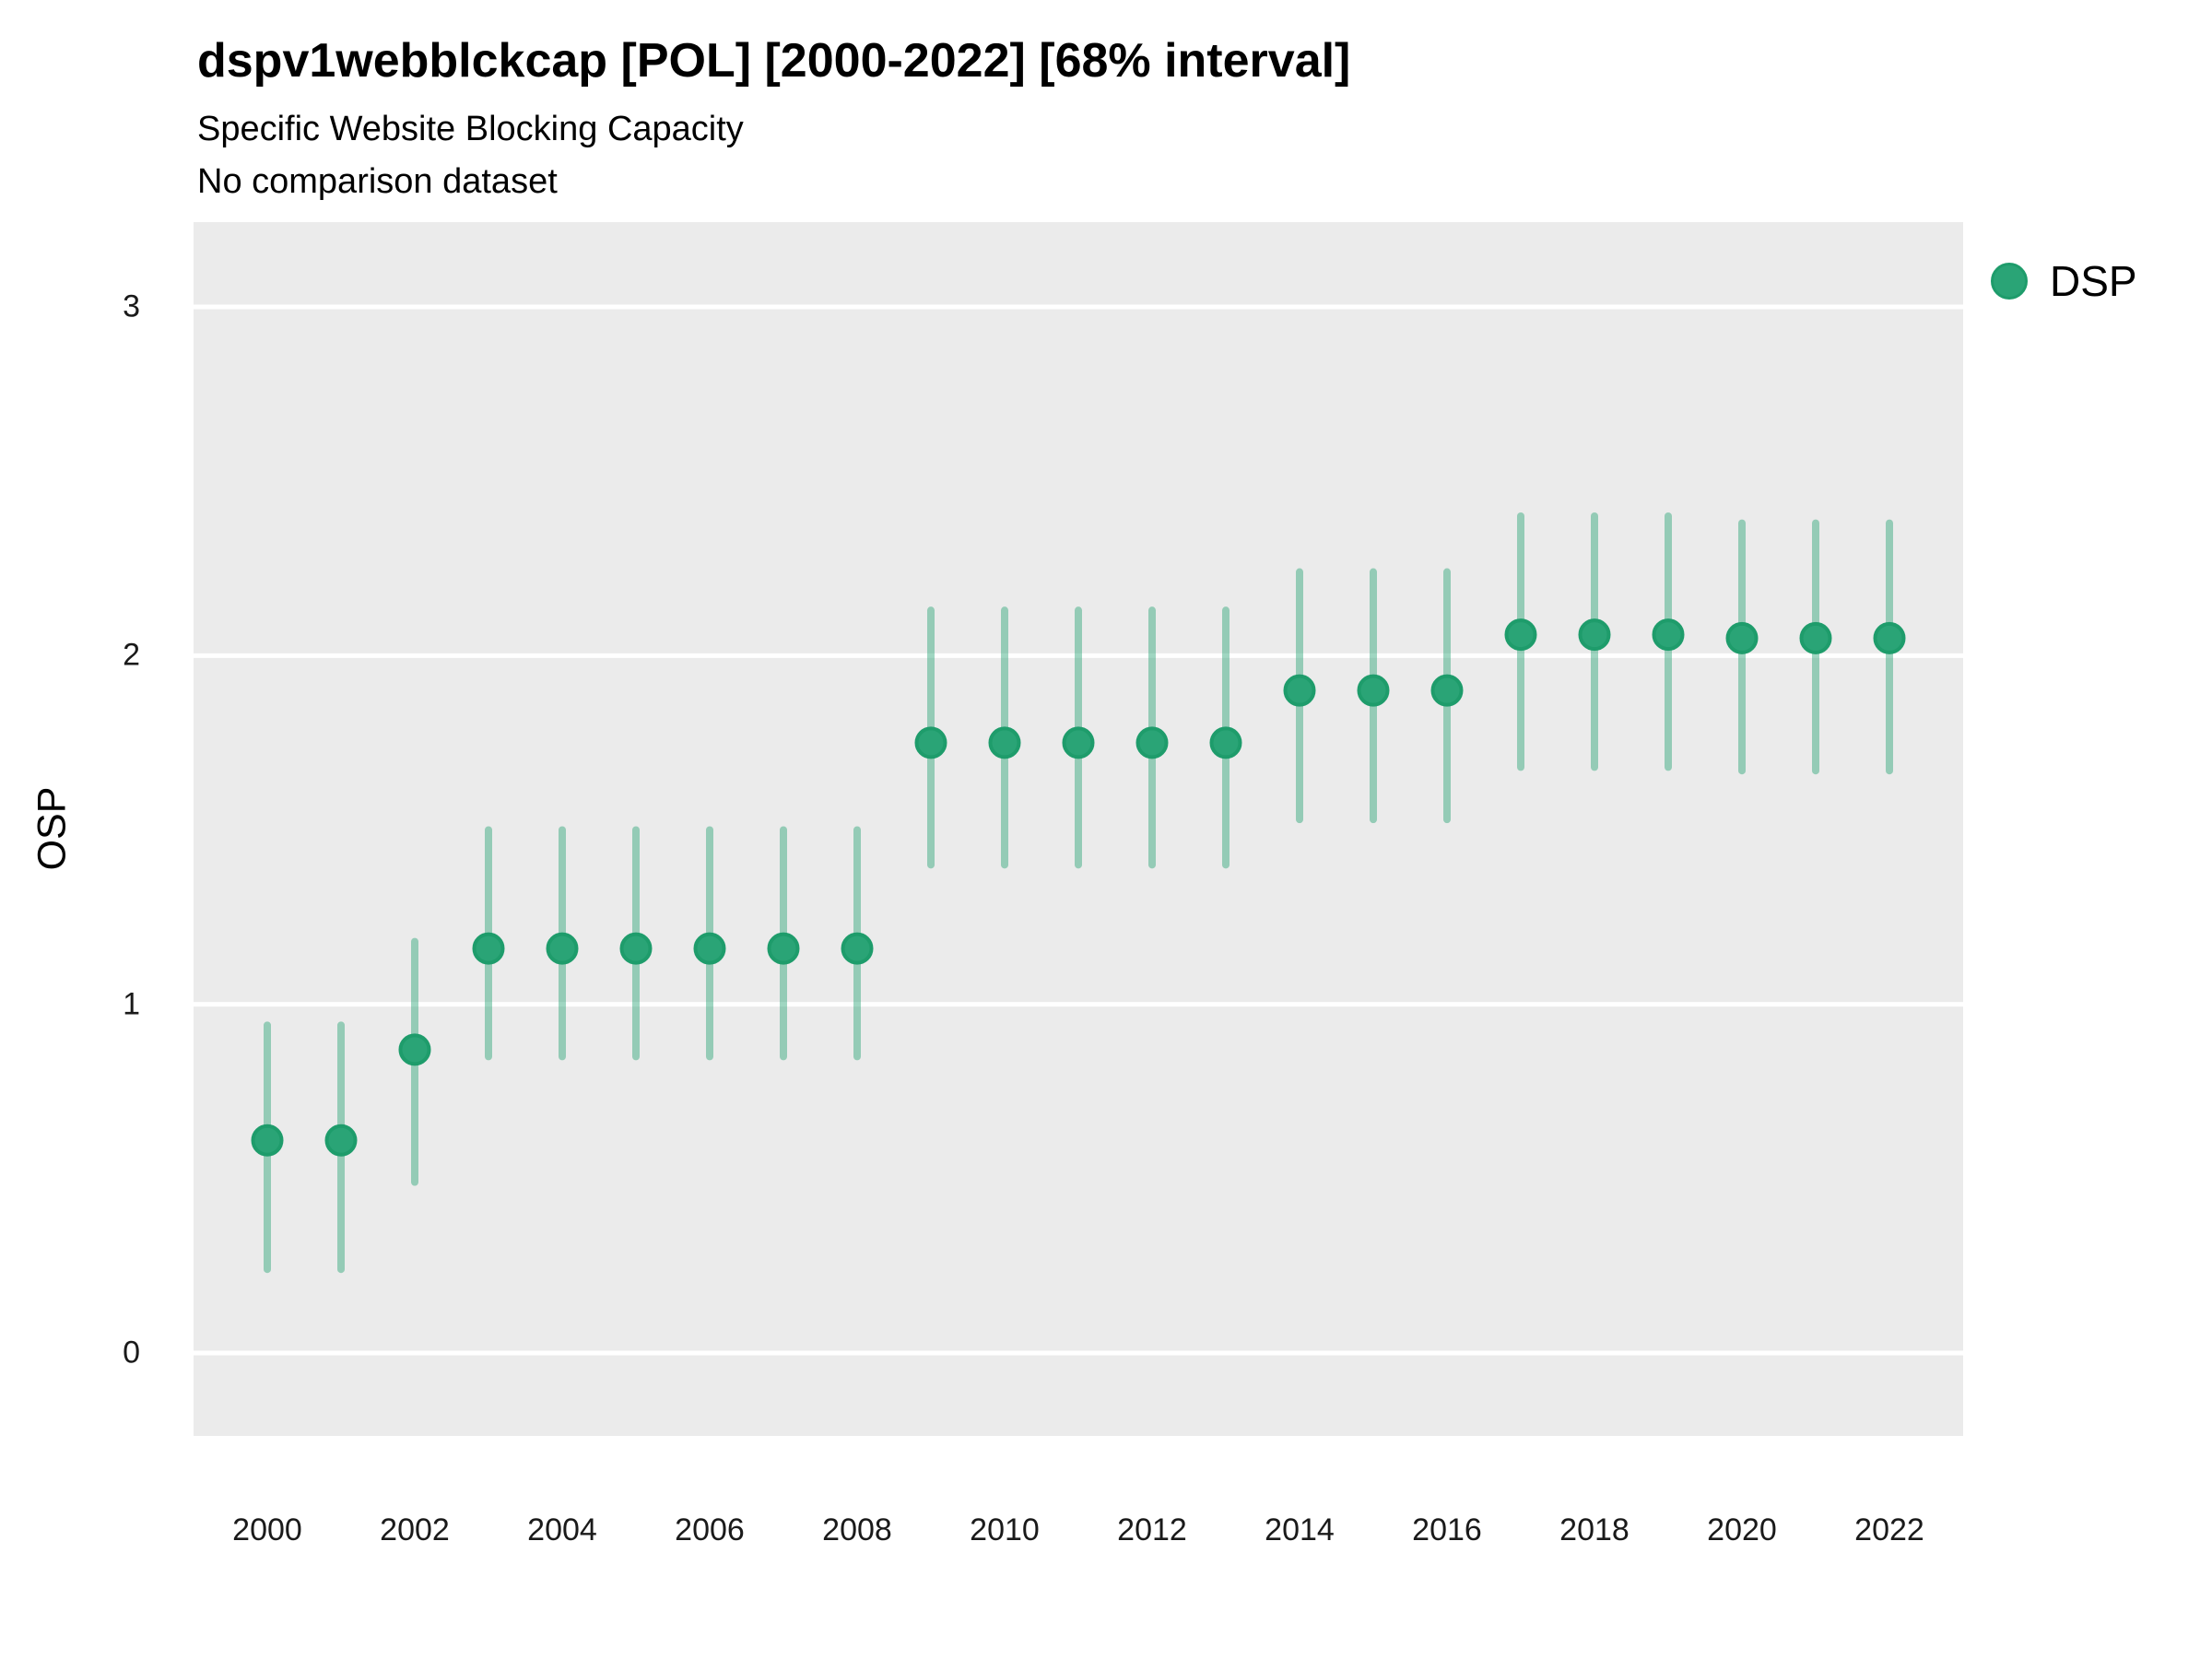 This screenshot has width=2212, height=1659. Describe the element at coordinates (710, 1529) in the screenshot. I see `x-tick-label-2006: 2006` at that location.